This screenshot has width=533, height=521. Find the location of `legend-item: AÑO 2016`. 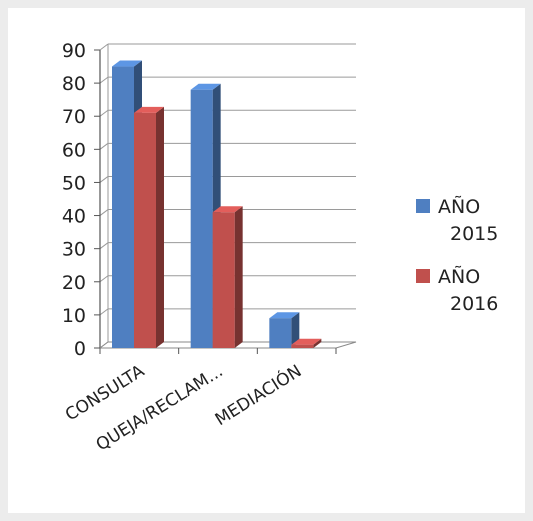

legend-item: AÑO 2016 is located at coordinates (457, 290).